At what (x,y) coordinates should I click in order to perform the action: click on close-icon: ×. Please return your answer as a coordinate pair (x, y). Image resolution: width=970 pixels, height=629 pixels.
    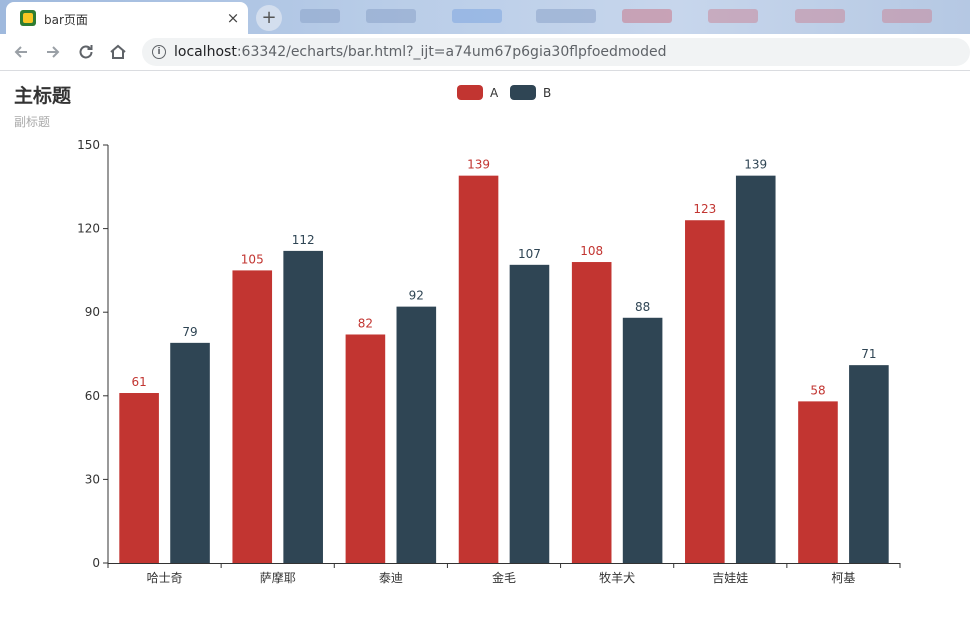
    Looking at the image, I should click on (233, 18).